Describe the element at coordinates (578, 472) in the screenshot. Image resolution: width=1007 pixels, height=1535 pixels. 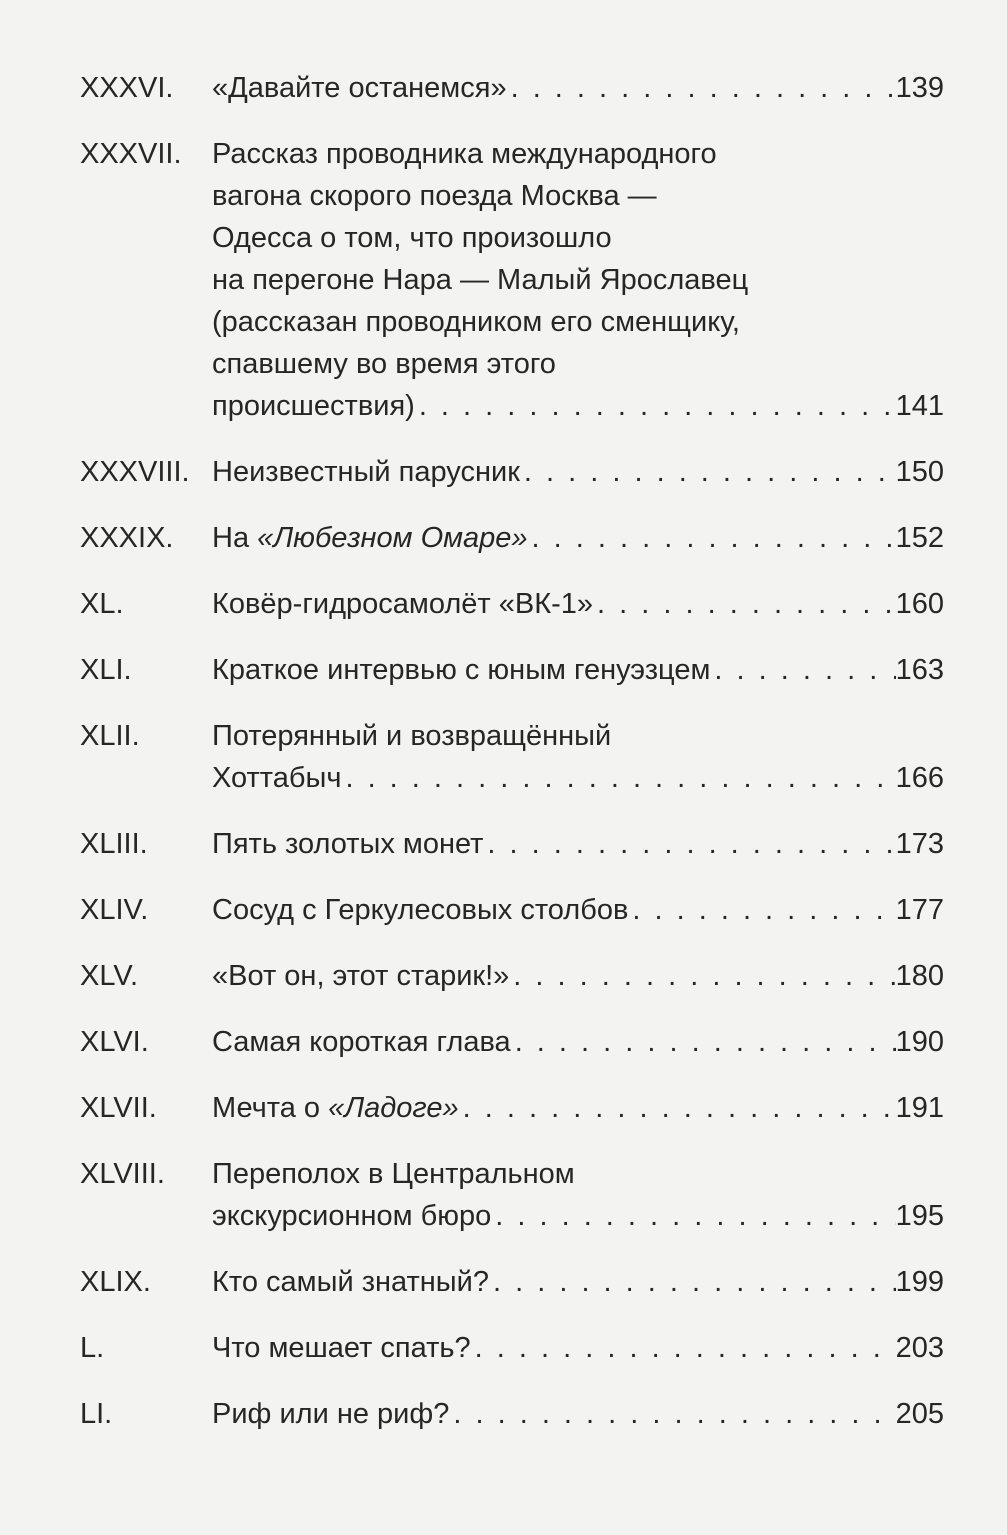
I see `title-line: Неизвестный парусник 150` at that location.